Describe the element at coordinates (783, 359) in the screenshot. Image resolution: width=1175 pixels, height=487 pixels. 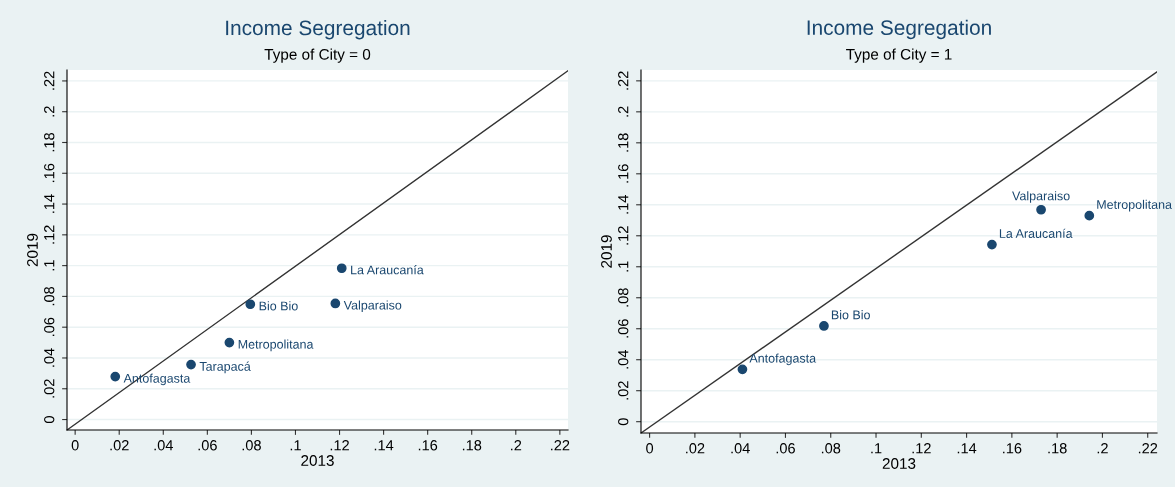
I see `annotation: Antofagasta` at that location.